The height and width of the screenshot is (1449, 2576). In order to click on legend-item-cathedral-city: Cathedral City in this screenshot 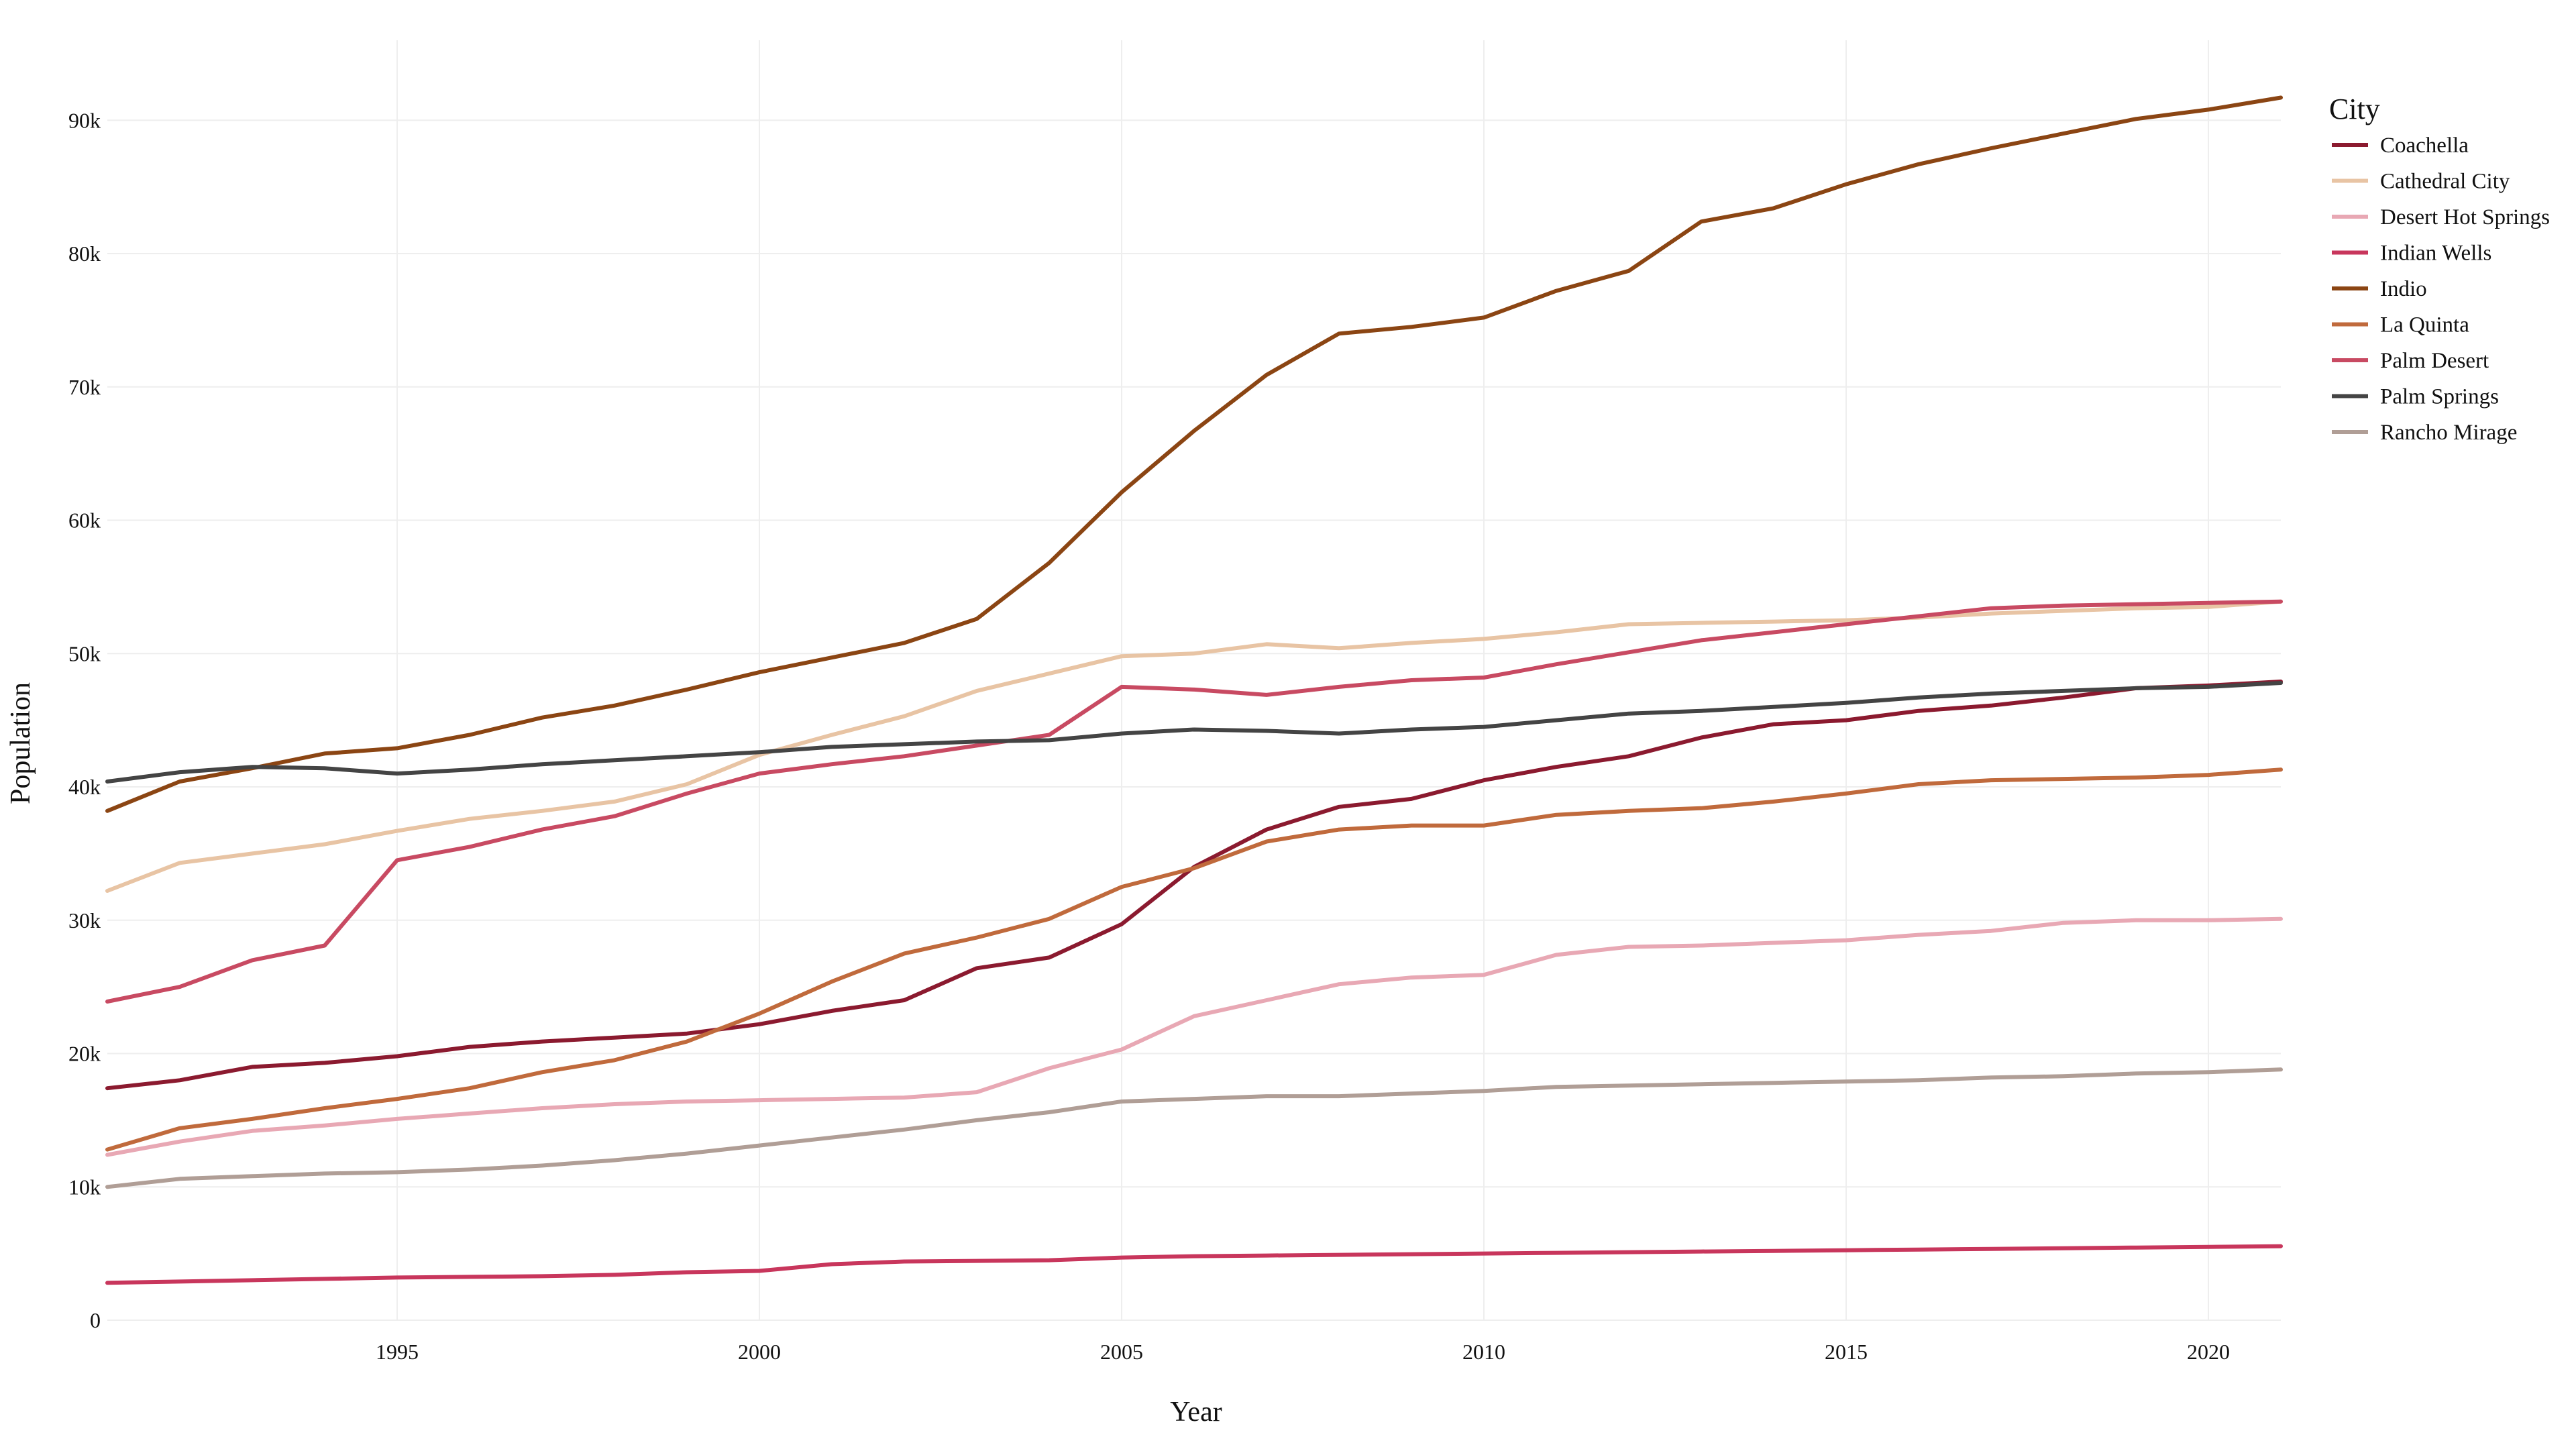, I will do `click(2421, 182)`.